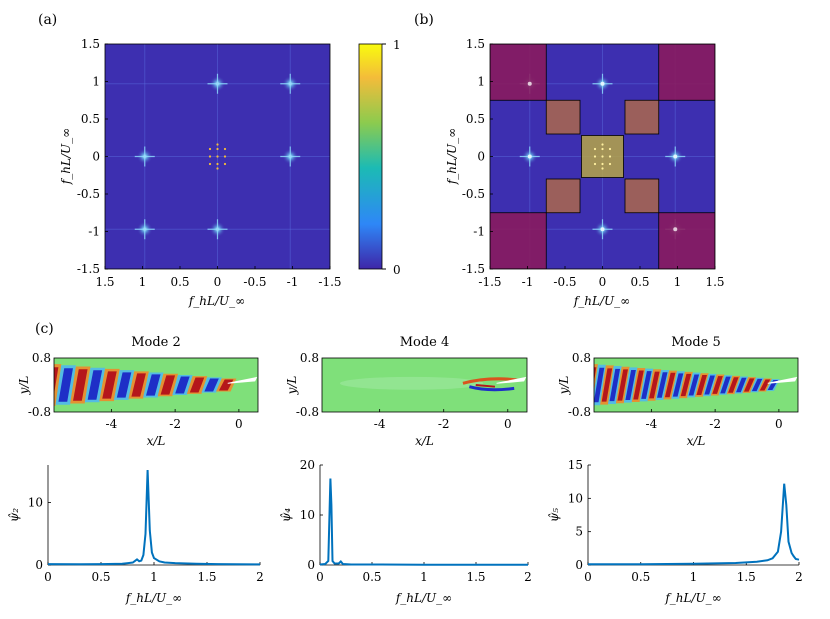  Describe the element at coordinates (579, 412) in the screenshot. I see `y-tick-label: -0.8` at that location.